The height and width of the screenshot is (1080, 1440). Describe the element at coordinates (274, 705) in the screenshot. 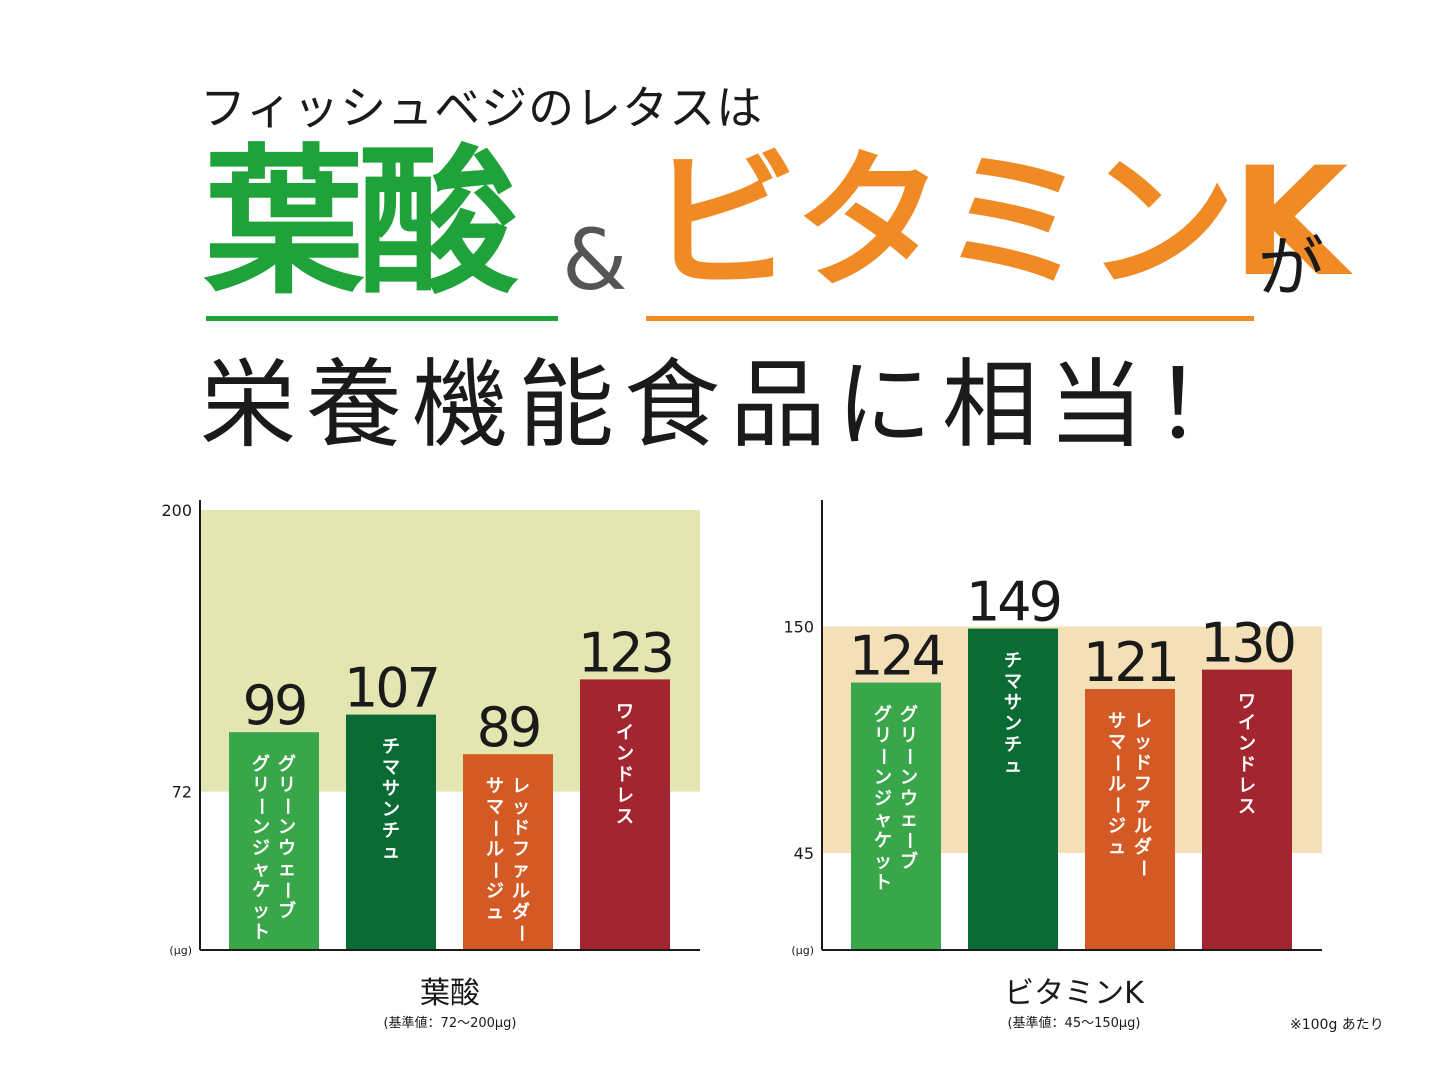

I see `data-label: 99` at that location.